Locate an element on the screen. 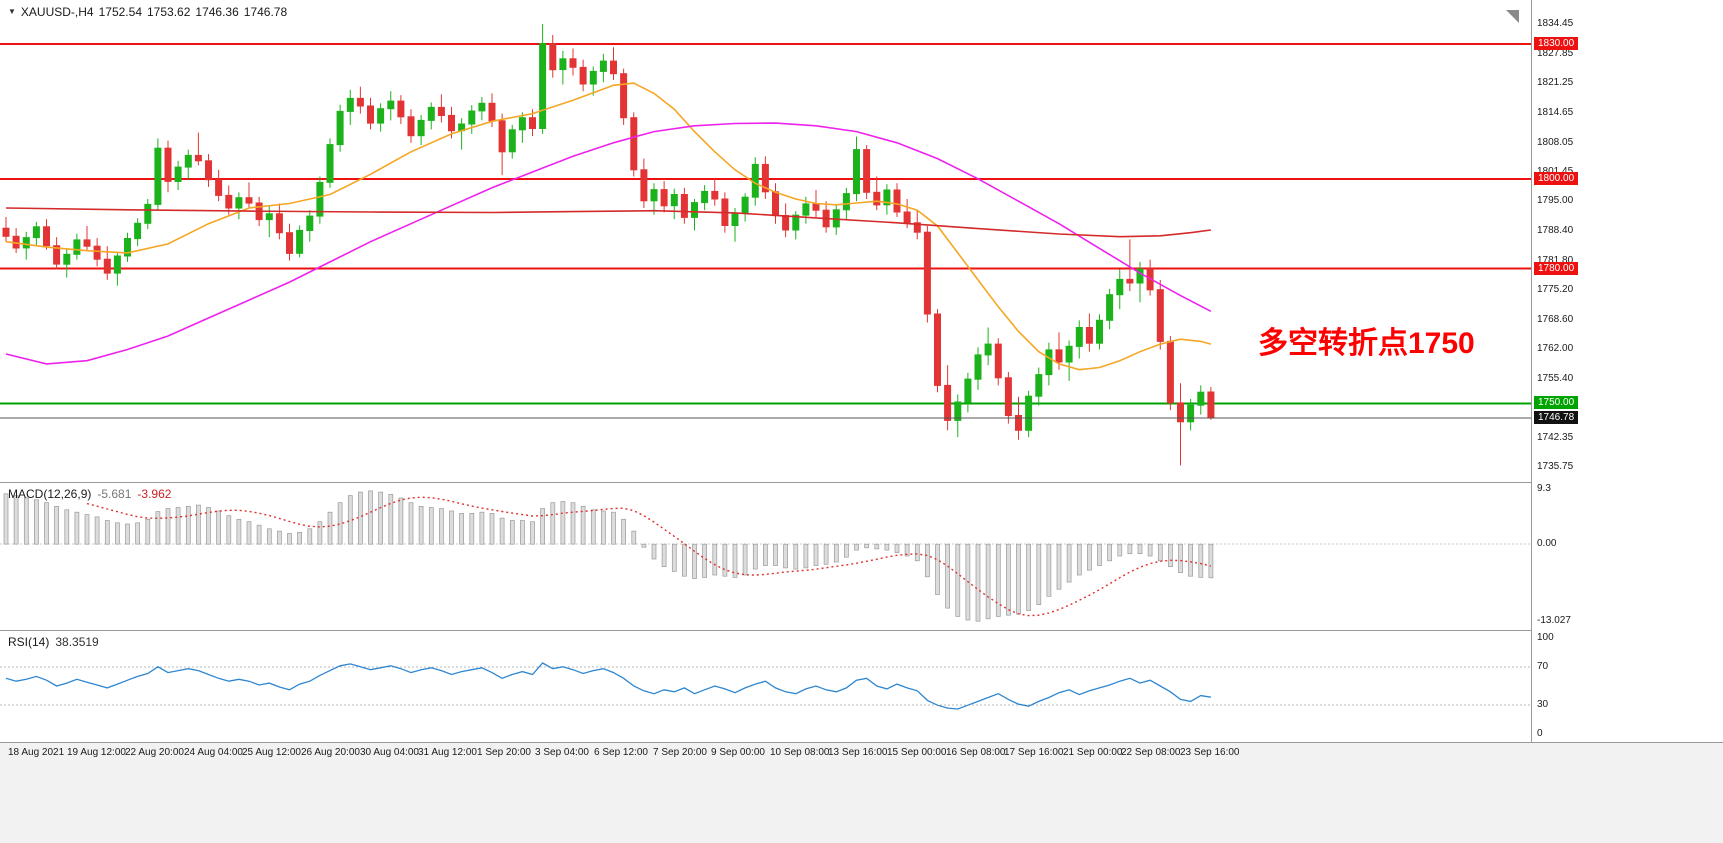 The image size is (1723, 843). axis-label: 1755.40 is located at coordinates (1555, 378).